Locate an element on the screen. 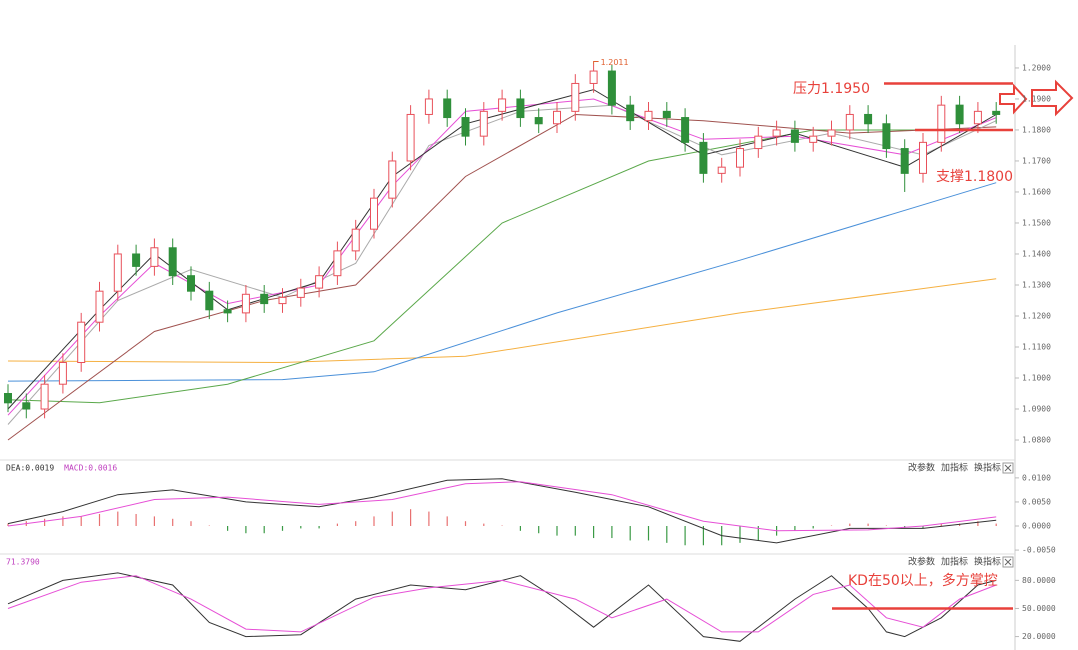 The height and width of the screenshot is (650, 1078). y-tick-label: 1.1200 is located at coordinates (1036, 315).